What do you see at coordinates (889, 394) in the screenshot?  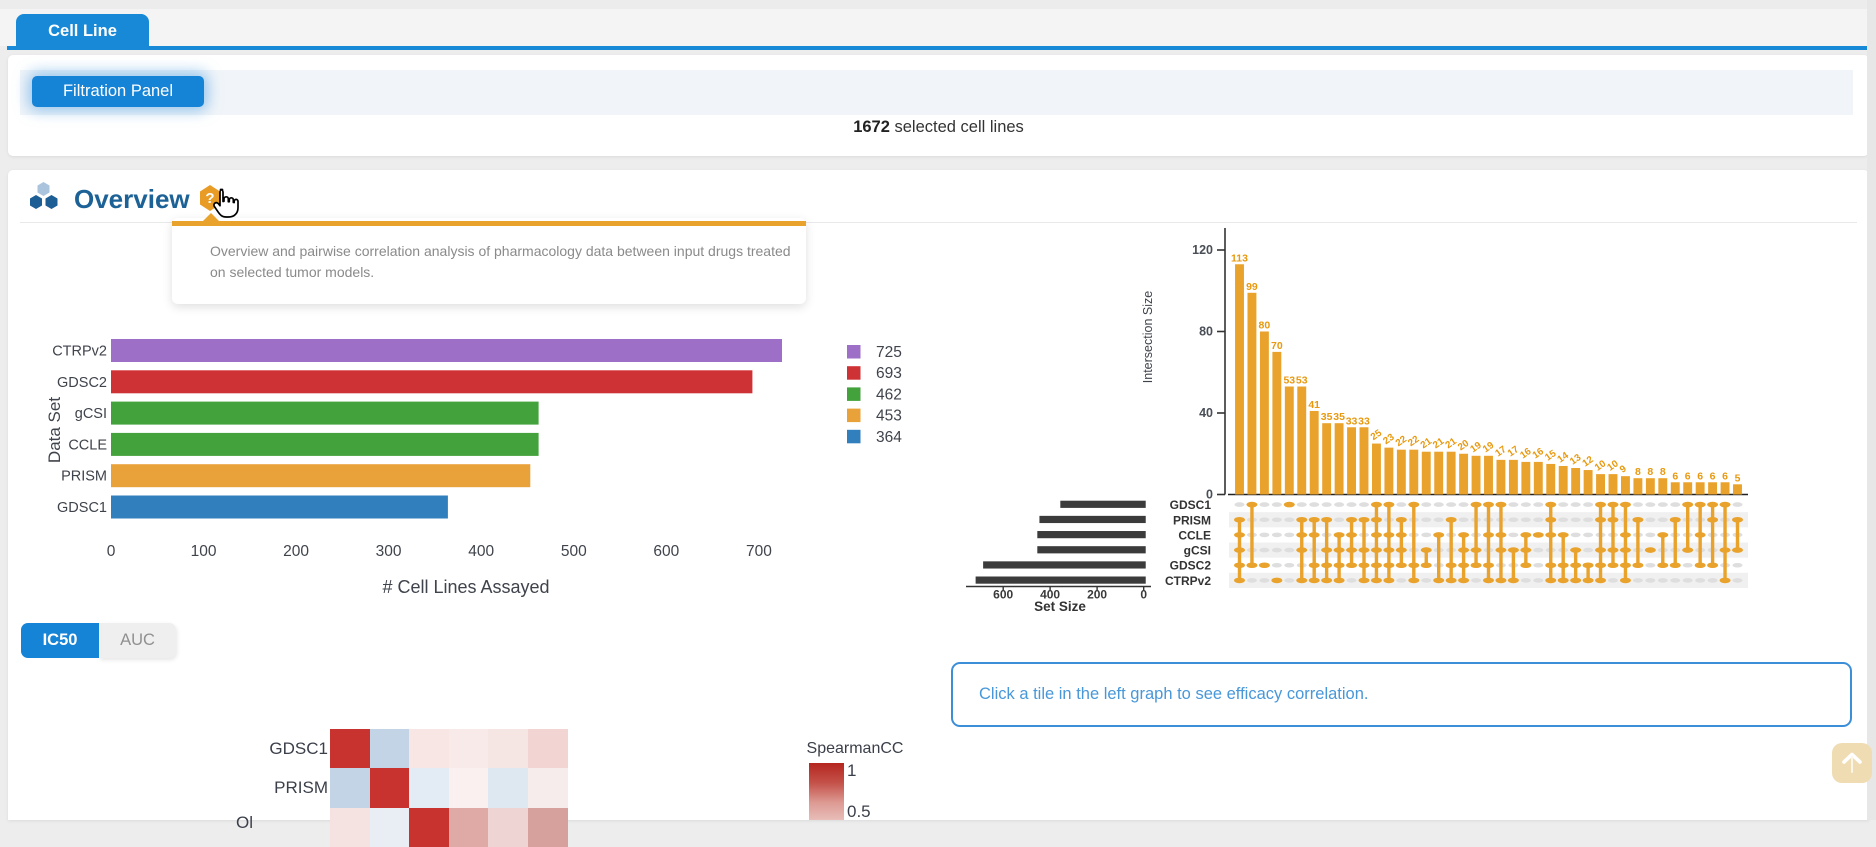 I see `svg-text: 462` at bounding box center [889, 394].